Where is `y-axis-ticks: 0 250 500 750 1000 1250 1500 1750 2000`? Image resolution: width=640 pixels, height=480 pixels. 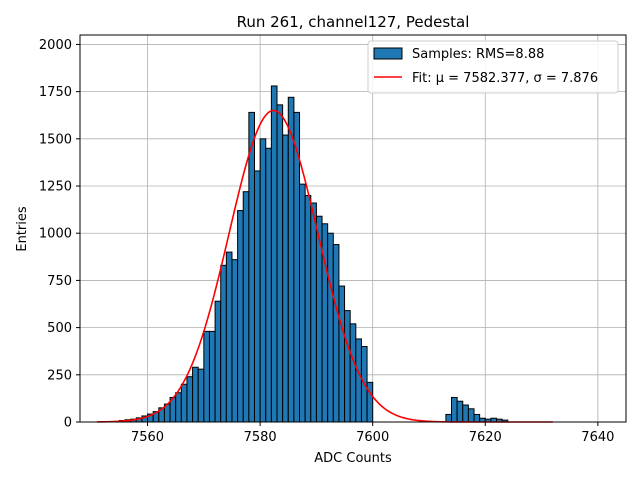 y-axis-ticks: 0 250 500 750 1000 1250 1500 1750 2000 is located at coordinates (59, 234).